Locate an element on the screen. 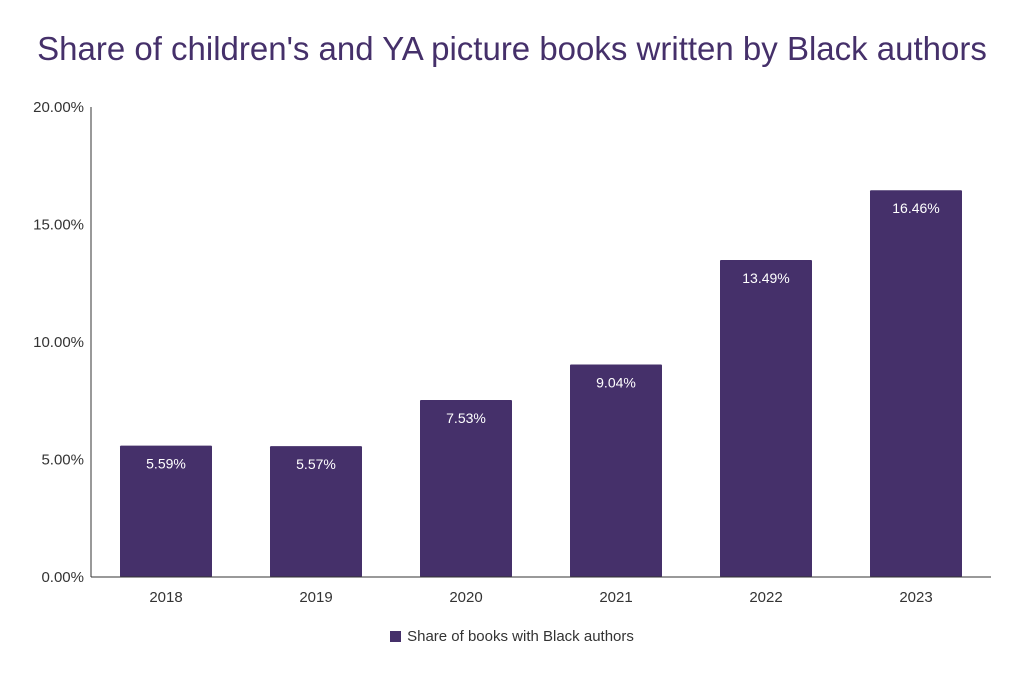  data-label: 5.57% is located at coordinates (316, 464).